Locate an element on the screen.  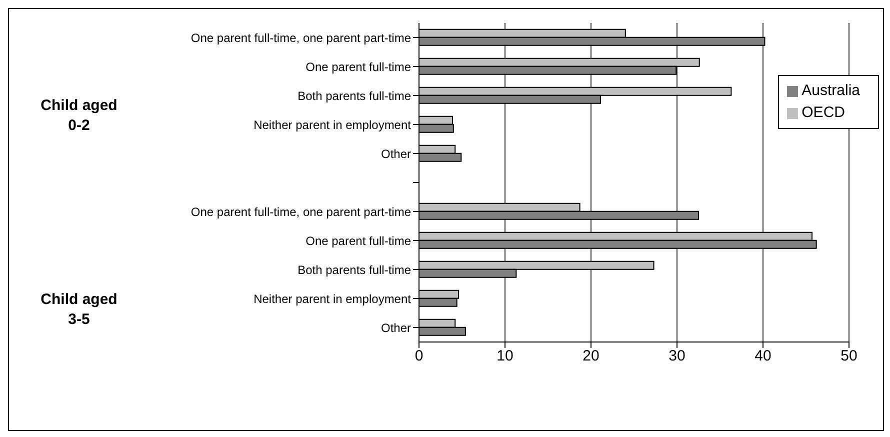
x-tick-label: 0 is located at coordinates (419, 356).